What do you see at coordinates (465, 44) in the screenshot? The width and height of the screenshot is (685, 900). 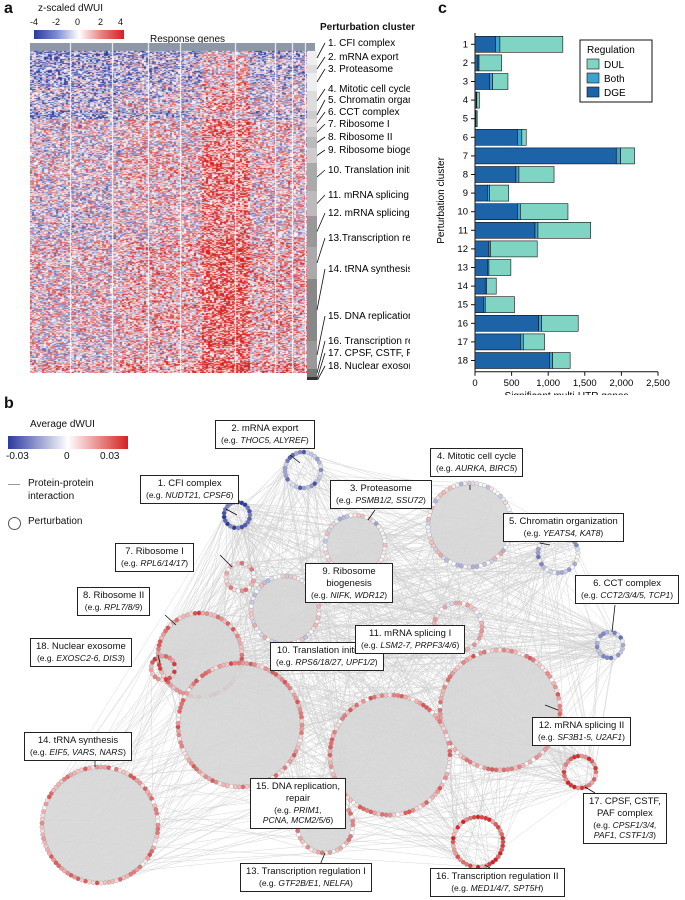 I see `y-tick-label: 1` at bounding box center [465, 44].